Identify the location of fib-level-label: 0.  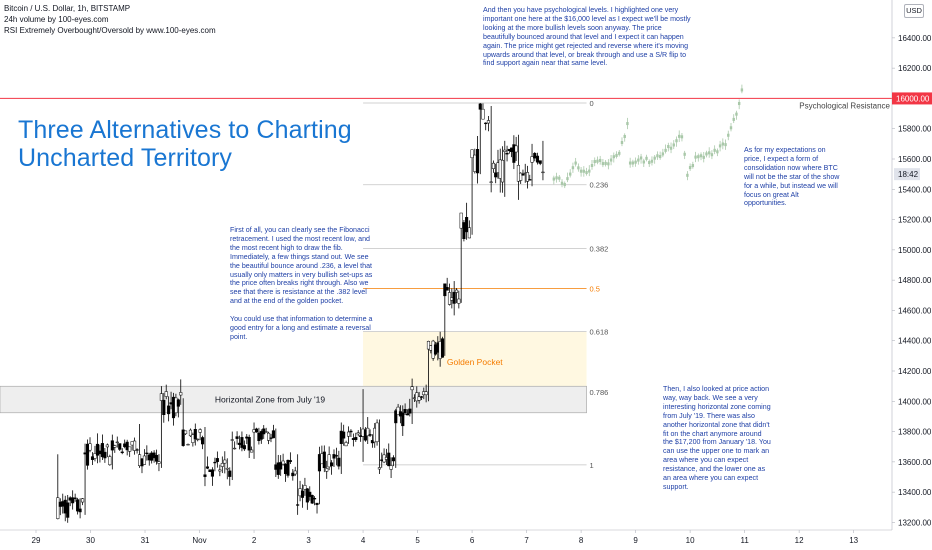
(592, 103).